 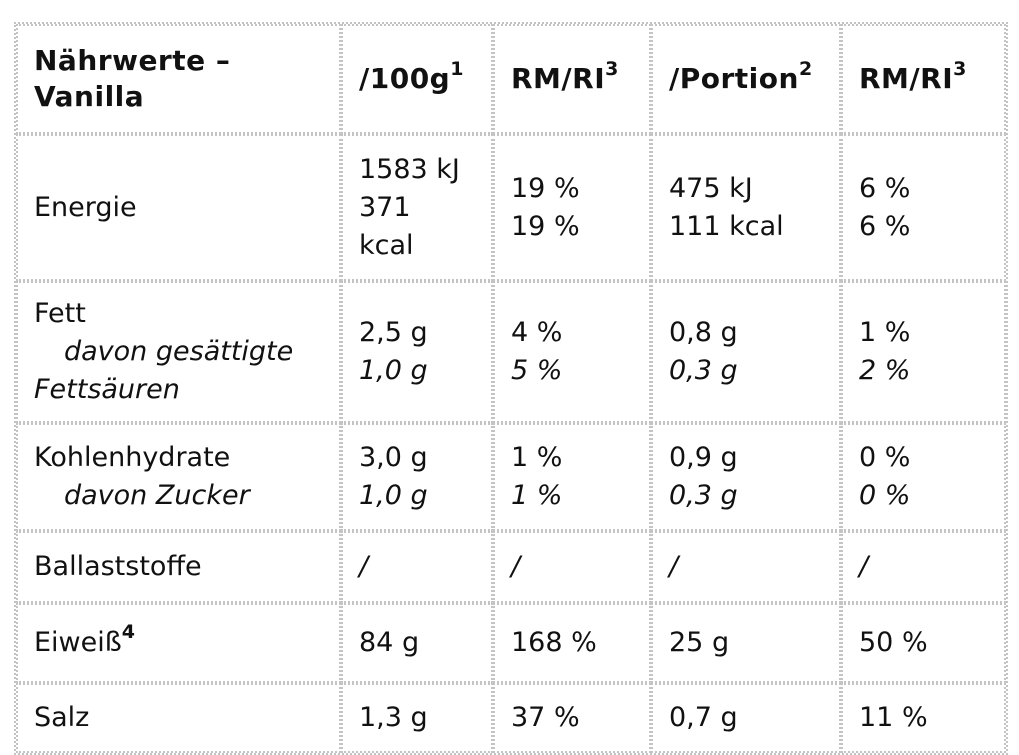 I want to click on header-title-line1: Nährwerte –, so click(x=132, y=60).